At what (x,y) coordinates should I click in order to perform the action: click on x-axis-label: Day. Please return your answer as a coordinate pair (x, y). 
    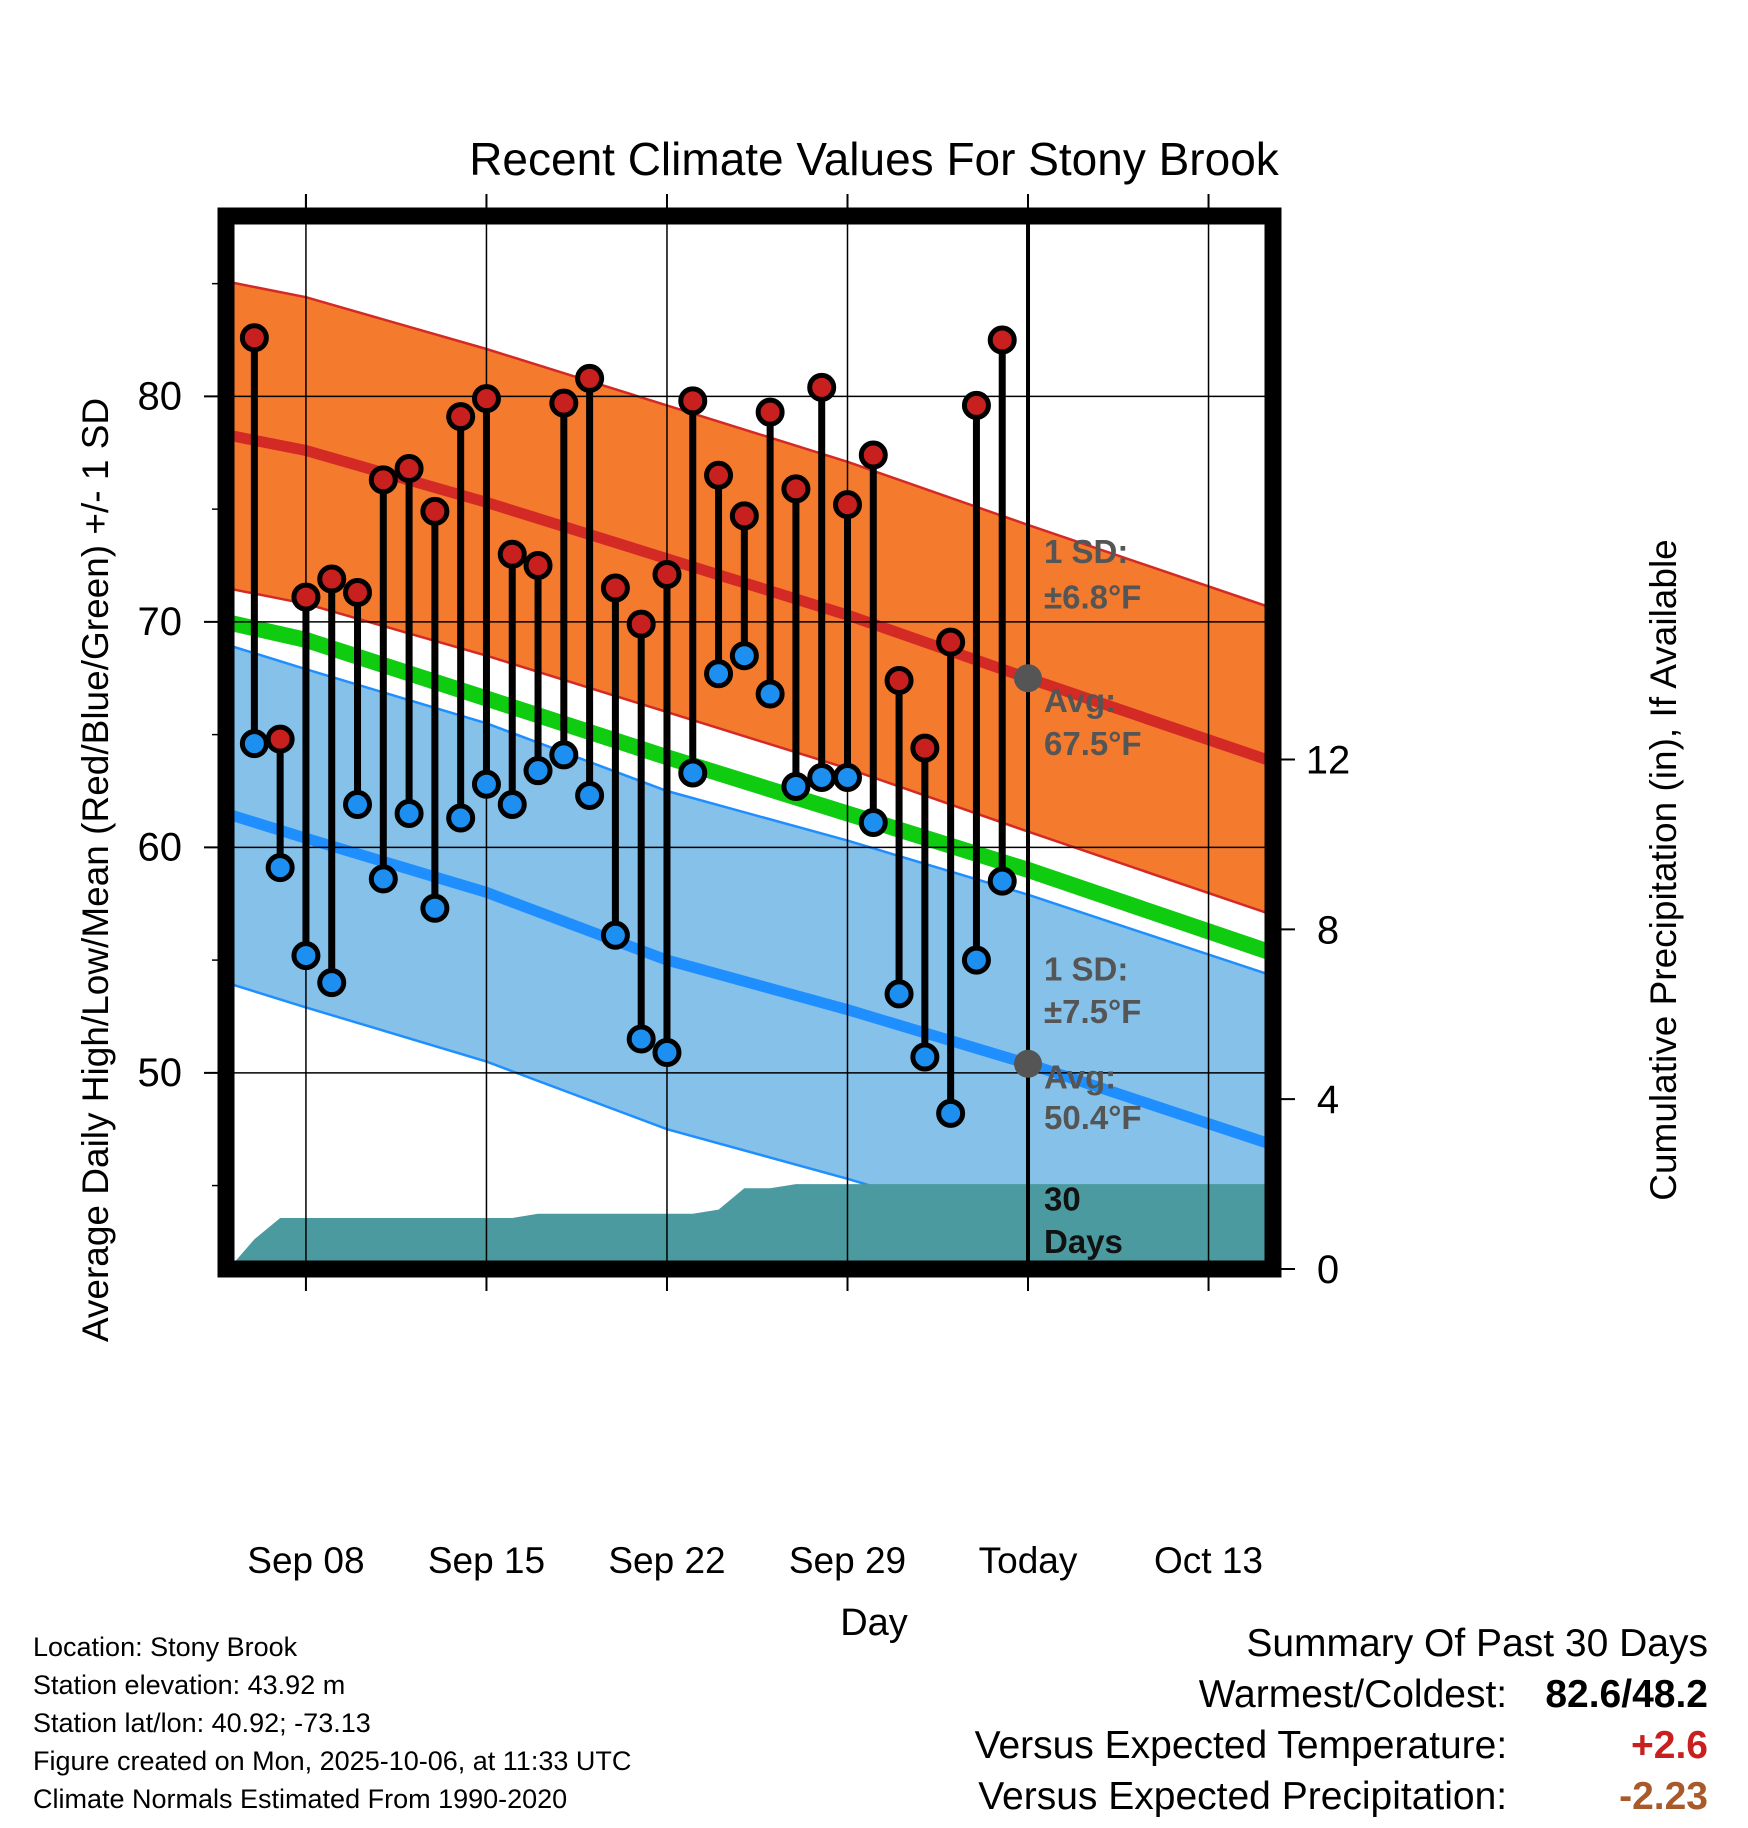
    Looking at the image, I should click on (874, 1623).